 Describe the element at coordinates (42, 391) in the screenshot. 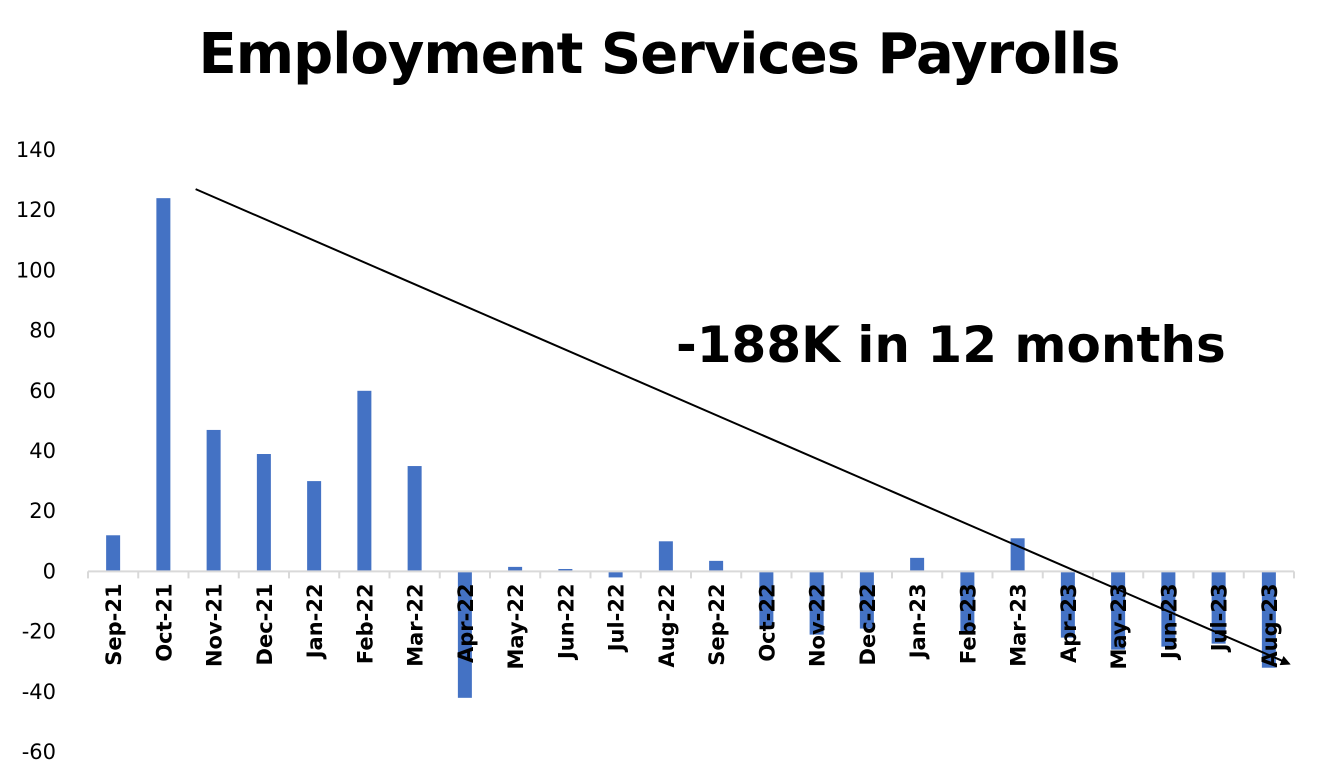

I see `y-tick-label: 60` at that location.